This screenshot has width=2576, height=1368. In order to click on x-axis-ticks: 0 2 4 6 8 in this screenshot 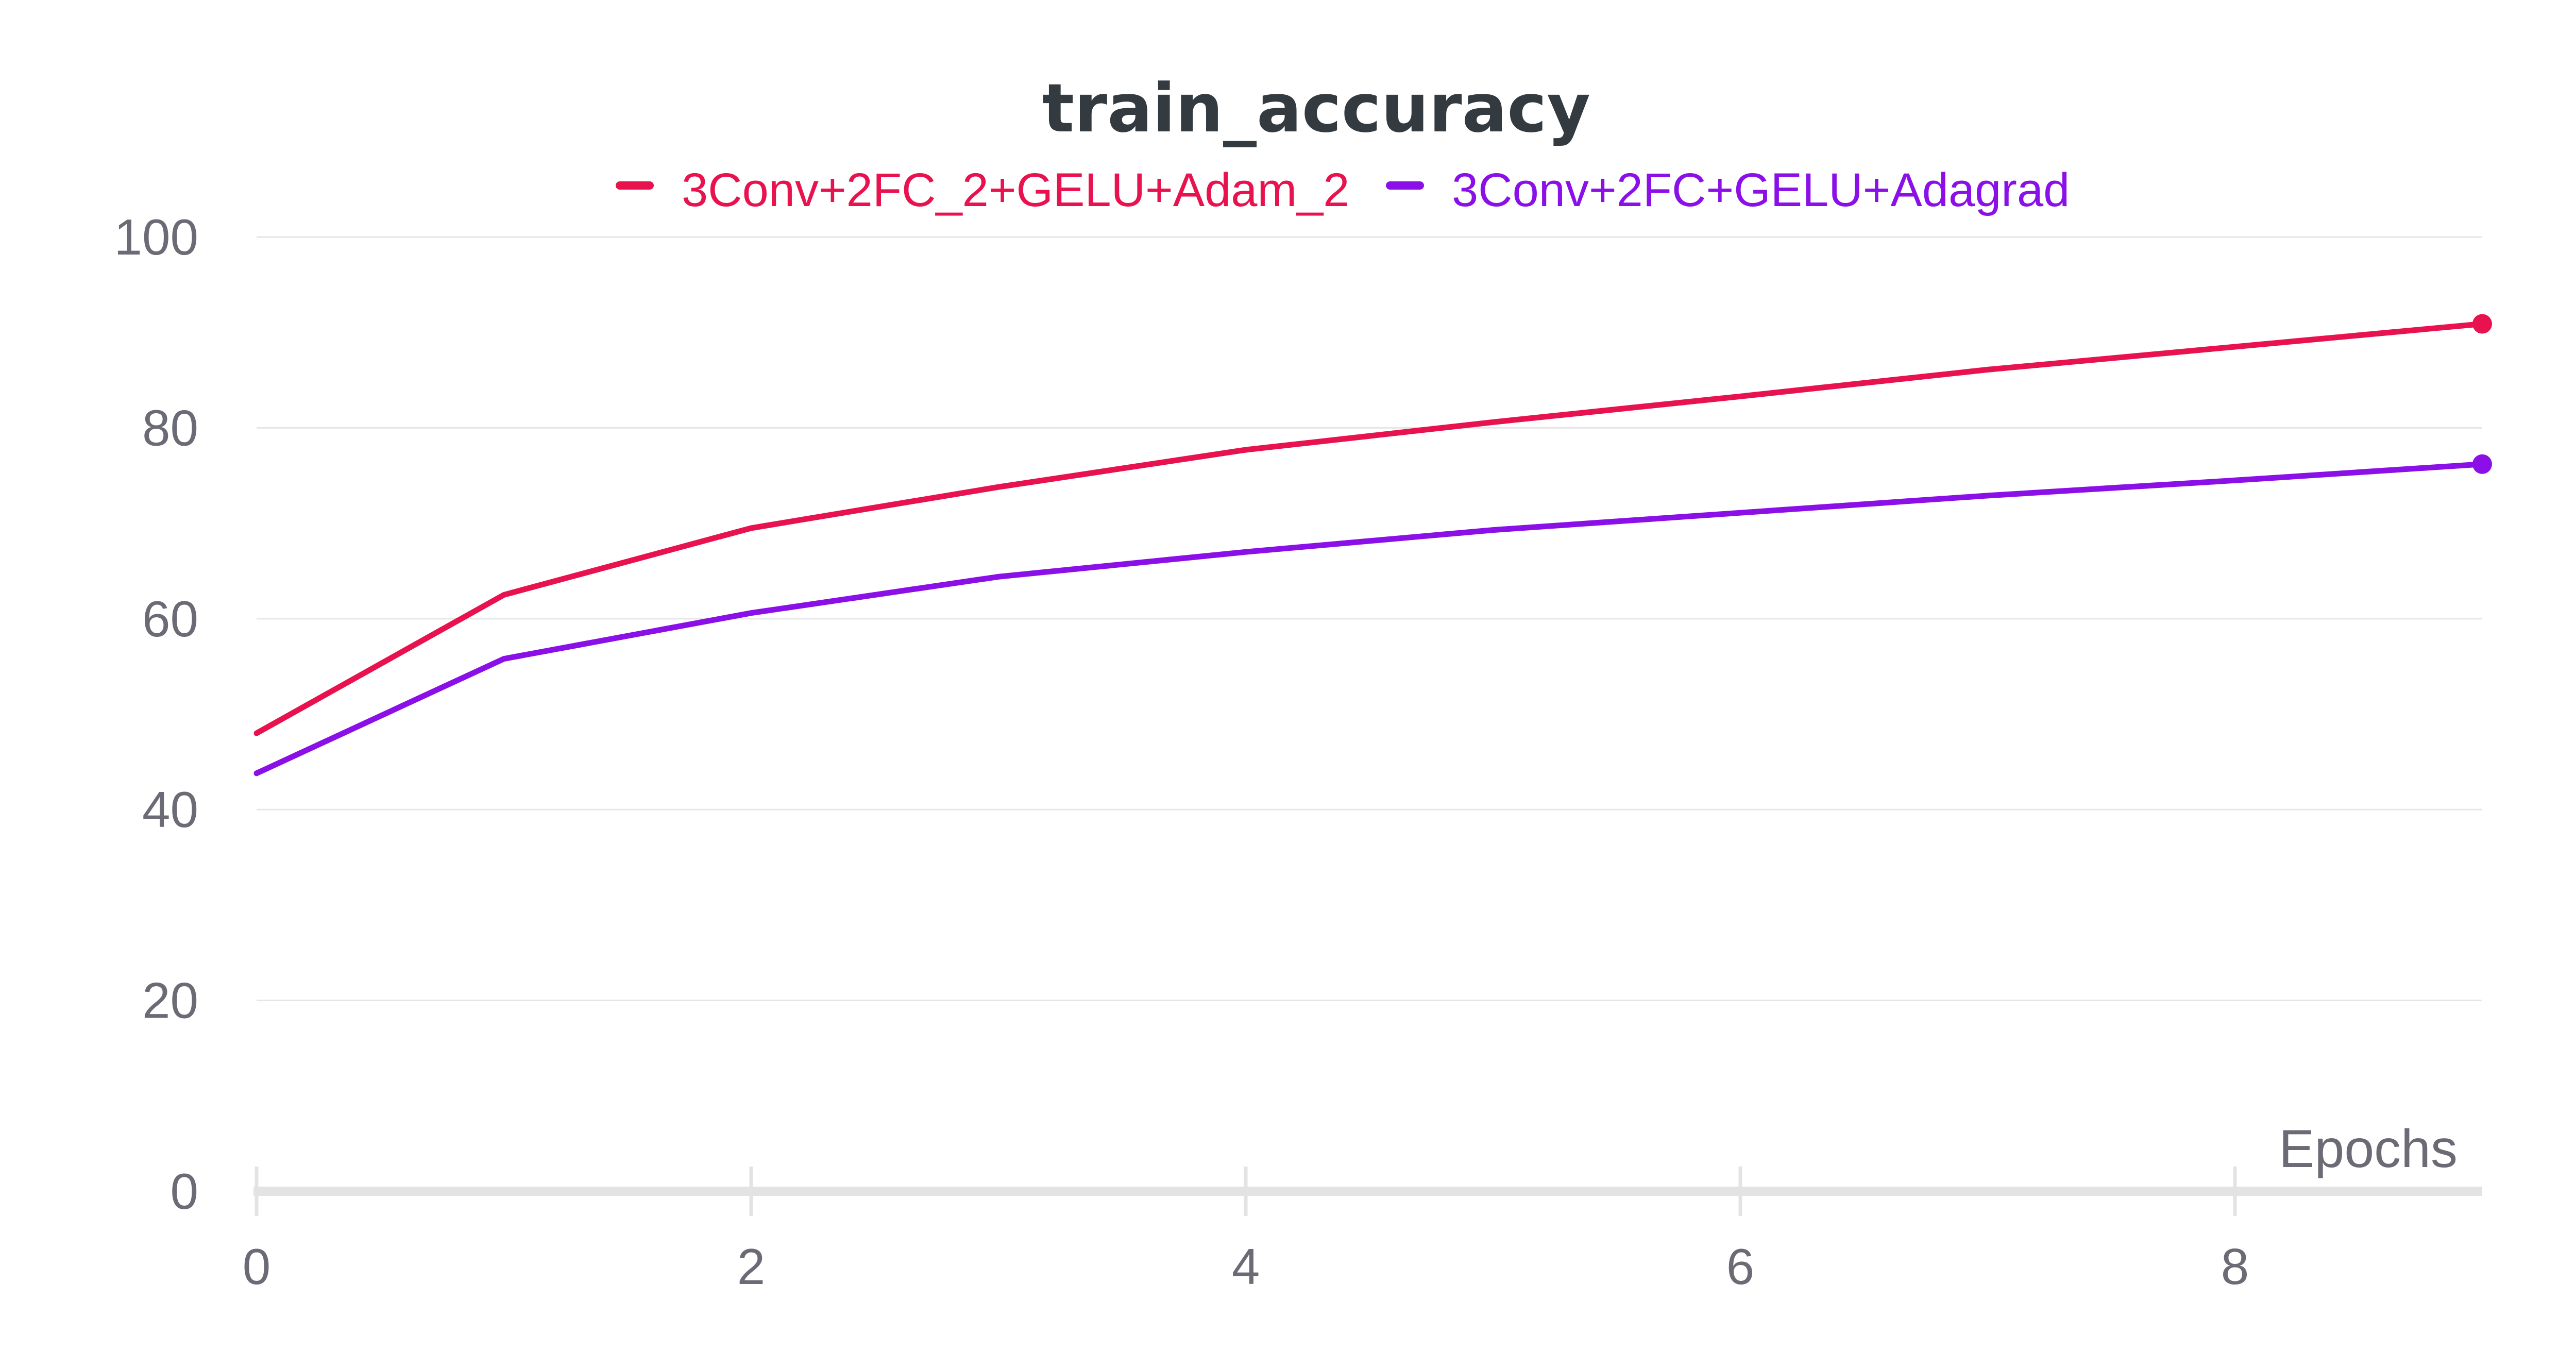, I will do `click(1246, 1231)`.